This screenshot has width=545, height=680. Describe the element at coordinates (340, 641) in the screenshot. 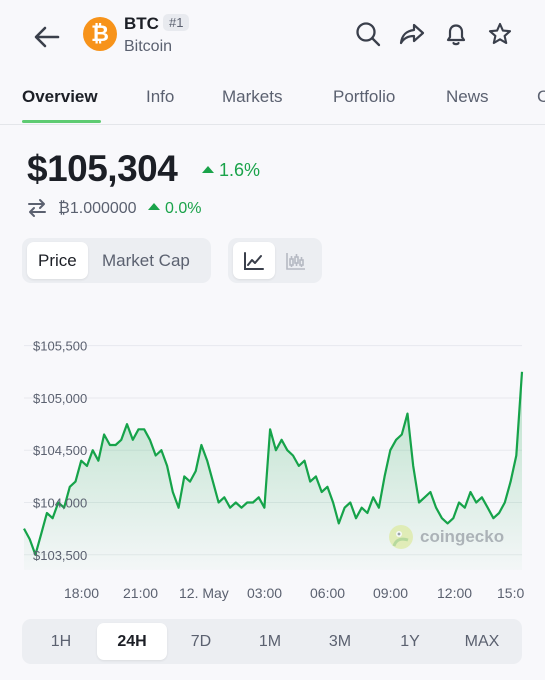

I see `range-3m-button: 3M` at that location.